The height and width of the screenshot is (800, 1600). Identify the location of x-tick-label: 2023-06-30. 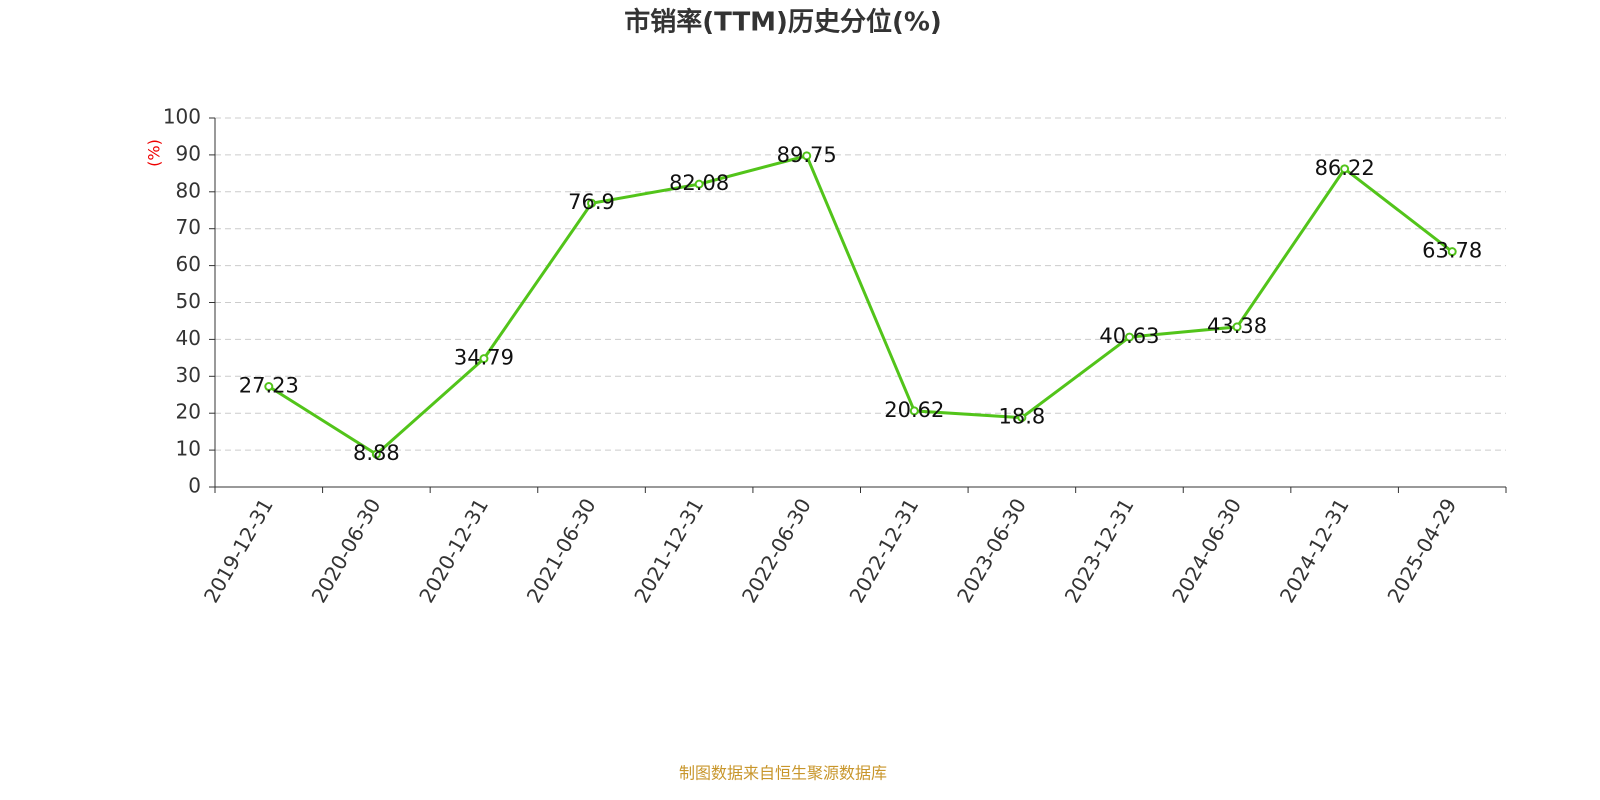
(991, 550).